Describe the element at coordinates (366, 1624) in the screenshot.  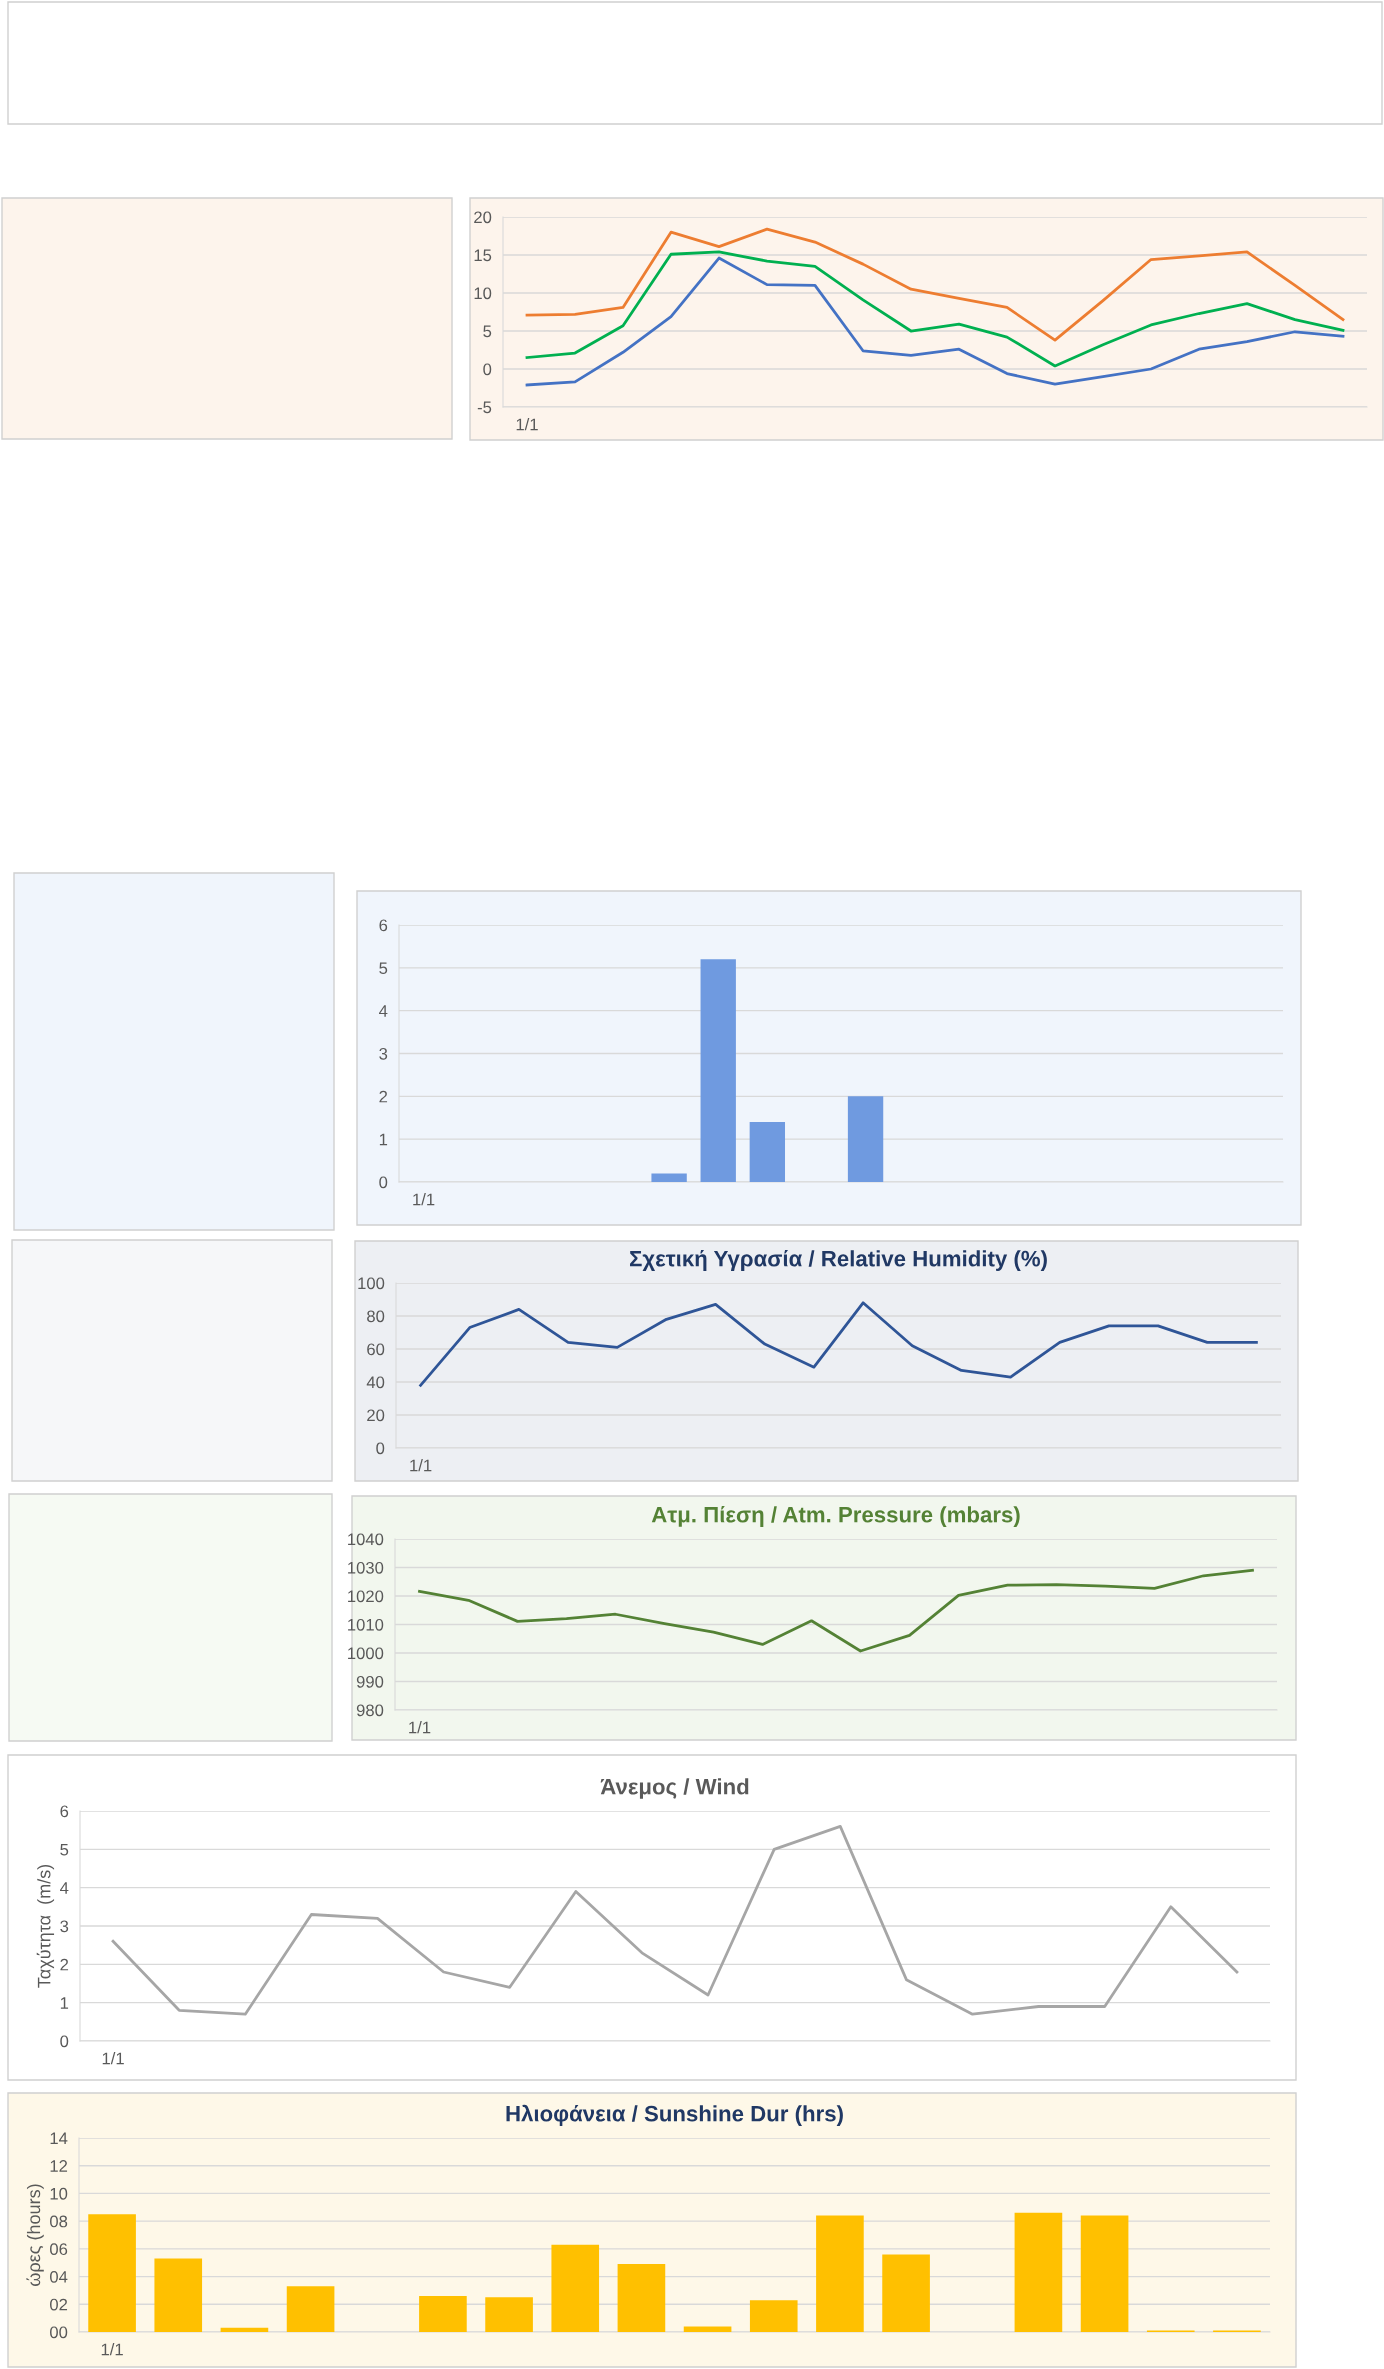
I see `y-tick-label: 1010` at that location.